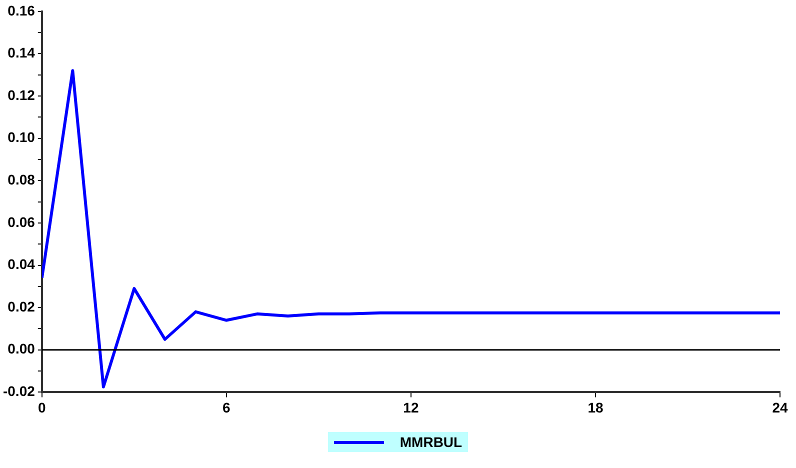 Image resolution: width=796 pixels, height=468 pixels. Describe the element at coordinates (226, 407) in the screenshot. I see `x-tick-label: 6` at that location.